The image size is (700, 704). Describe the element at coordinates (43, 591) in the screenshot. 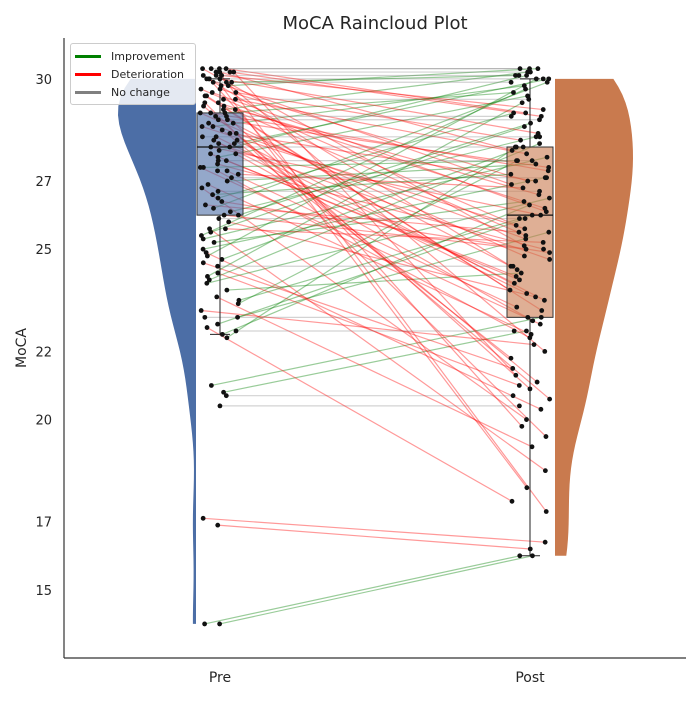

I see `y-tick-label: 15` at that location.